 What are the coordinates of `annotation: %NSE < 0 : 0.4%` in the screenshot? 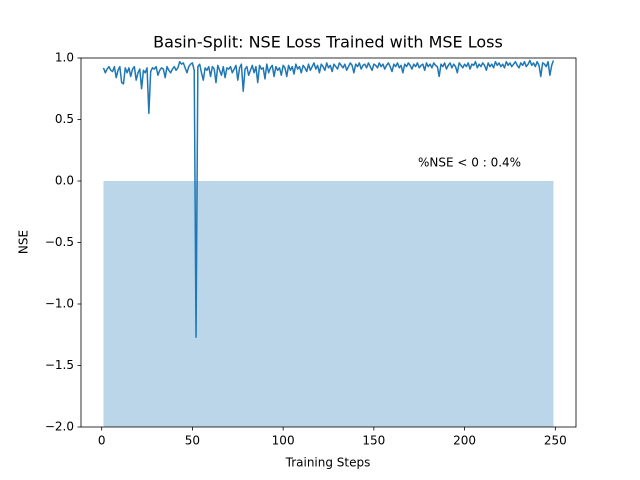 It's located at (469, 163).